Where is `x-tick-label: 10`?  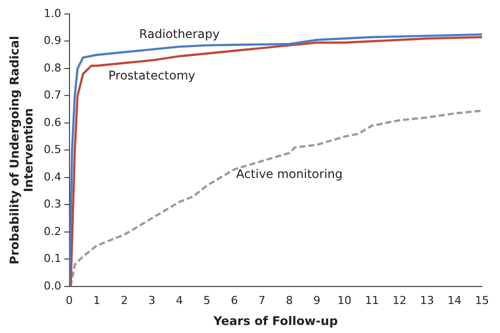
x-tick-label: 10 is located at coordinates (344, 300).